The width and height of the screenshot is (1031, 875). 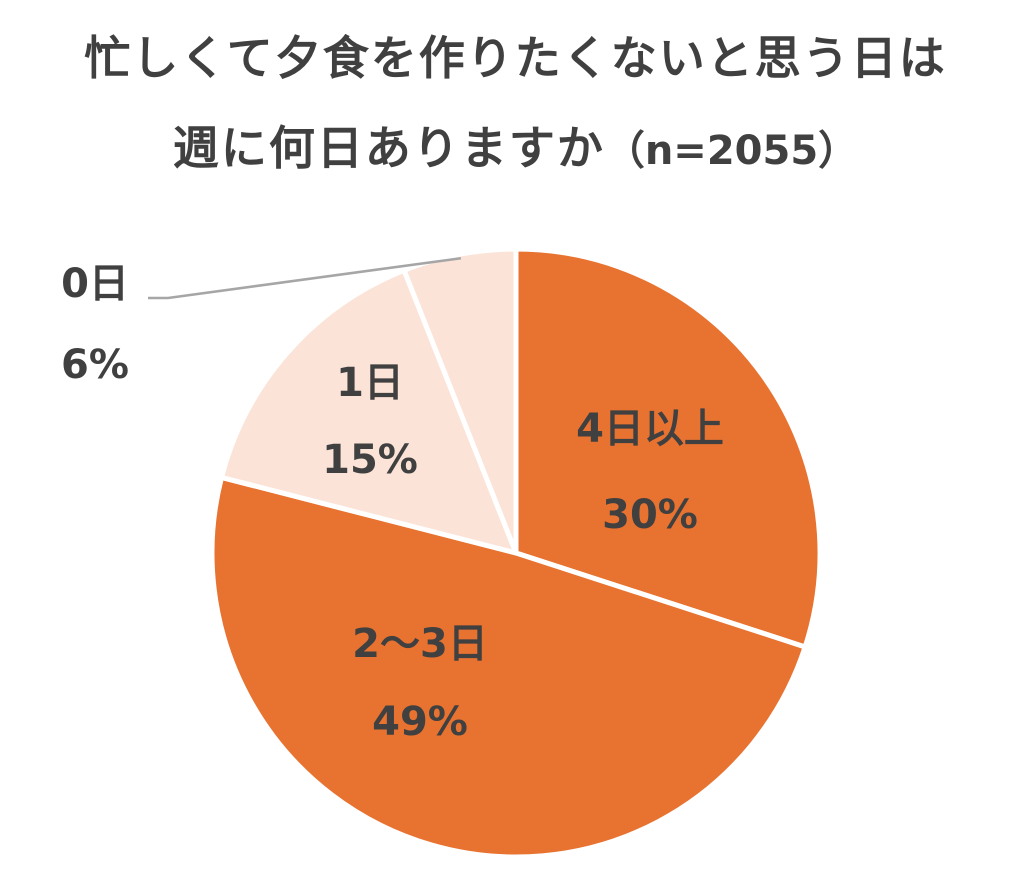 I want to click on sample-size-label: （n=2055）, so click(x=731, y=151).